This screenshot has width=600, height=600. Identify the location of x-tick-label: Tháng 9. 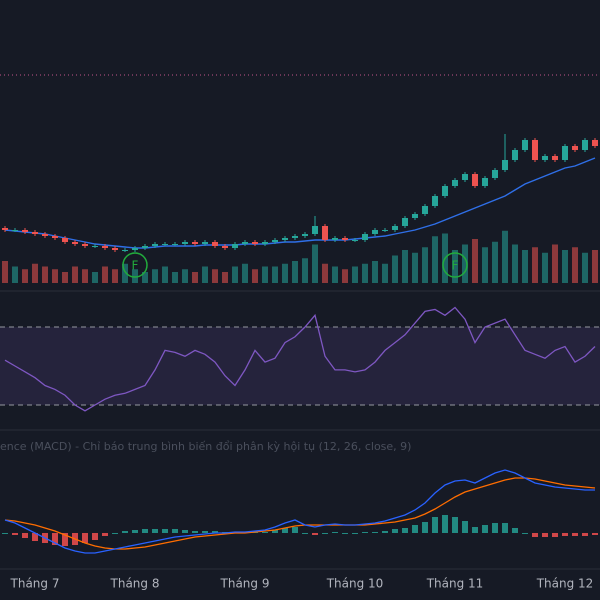
(245, 584).